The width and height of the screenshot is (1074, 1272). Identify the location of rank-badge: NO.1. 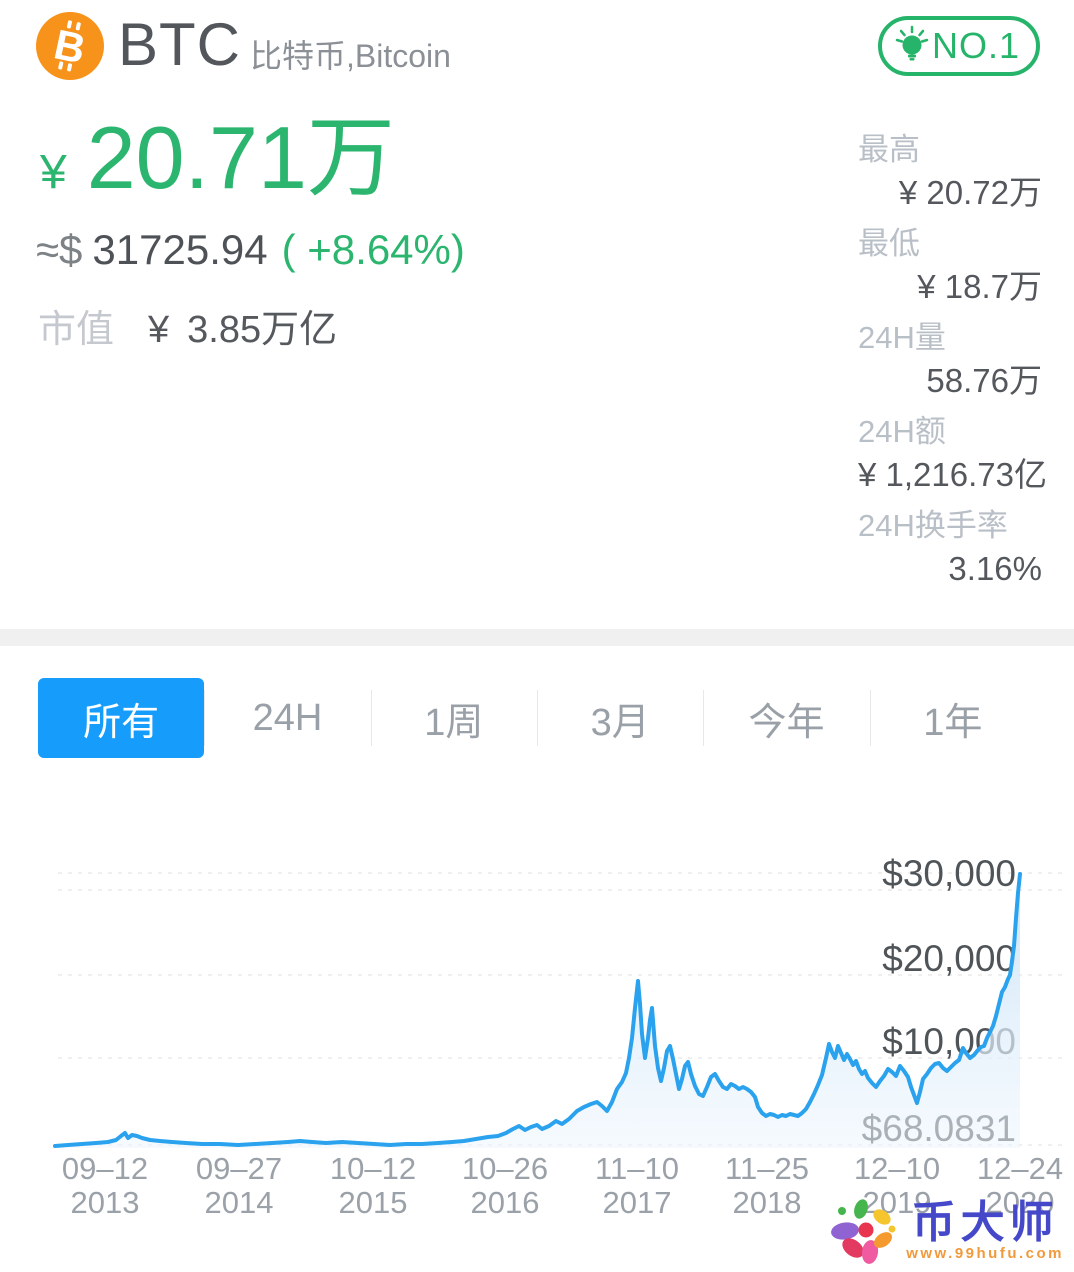
(958, 46).